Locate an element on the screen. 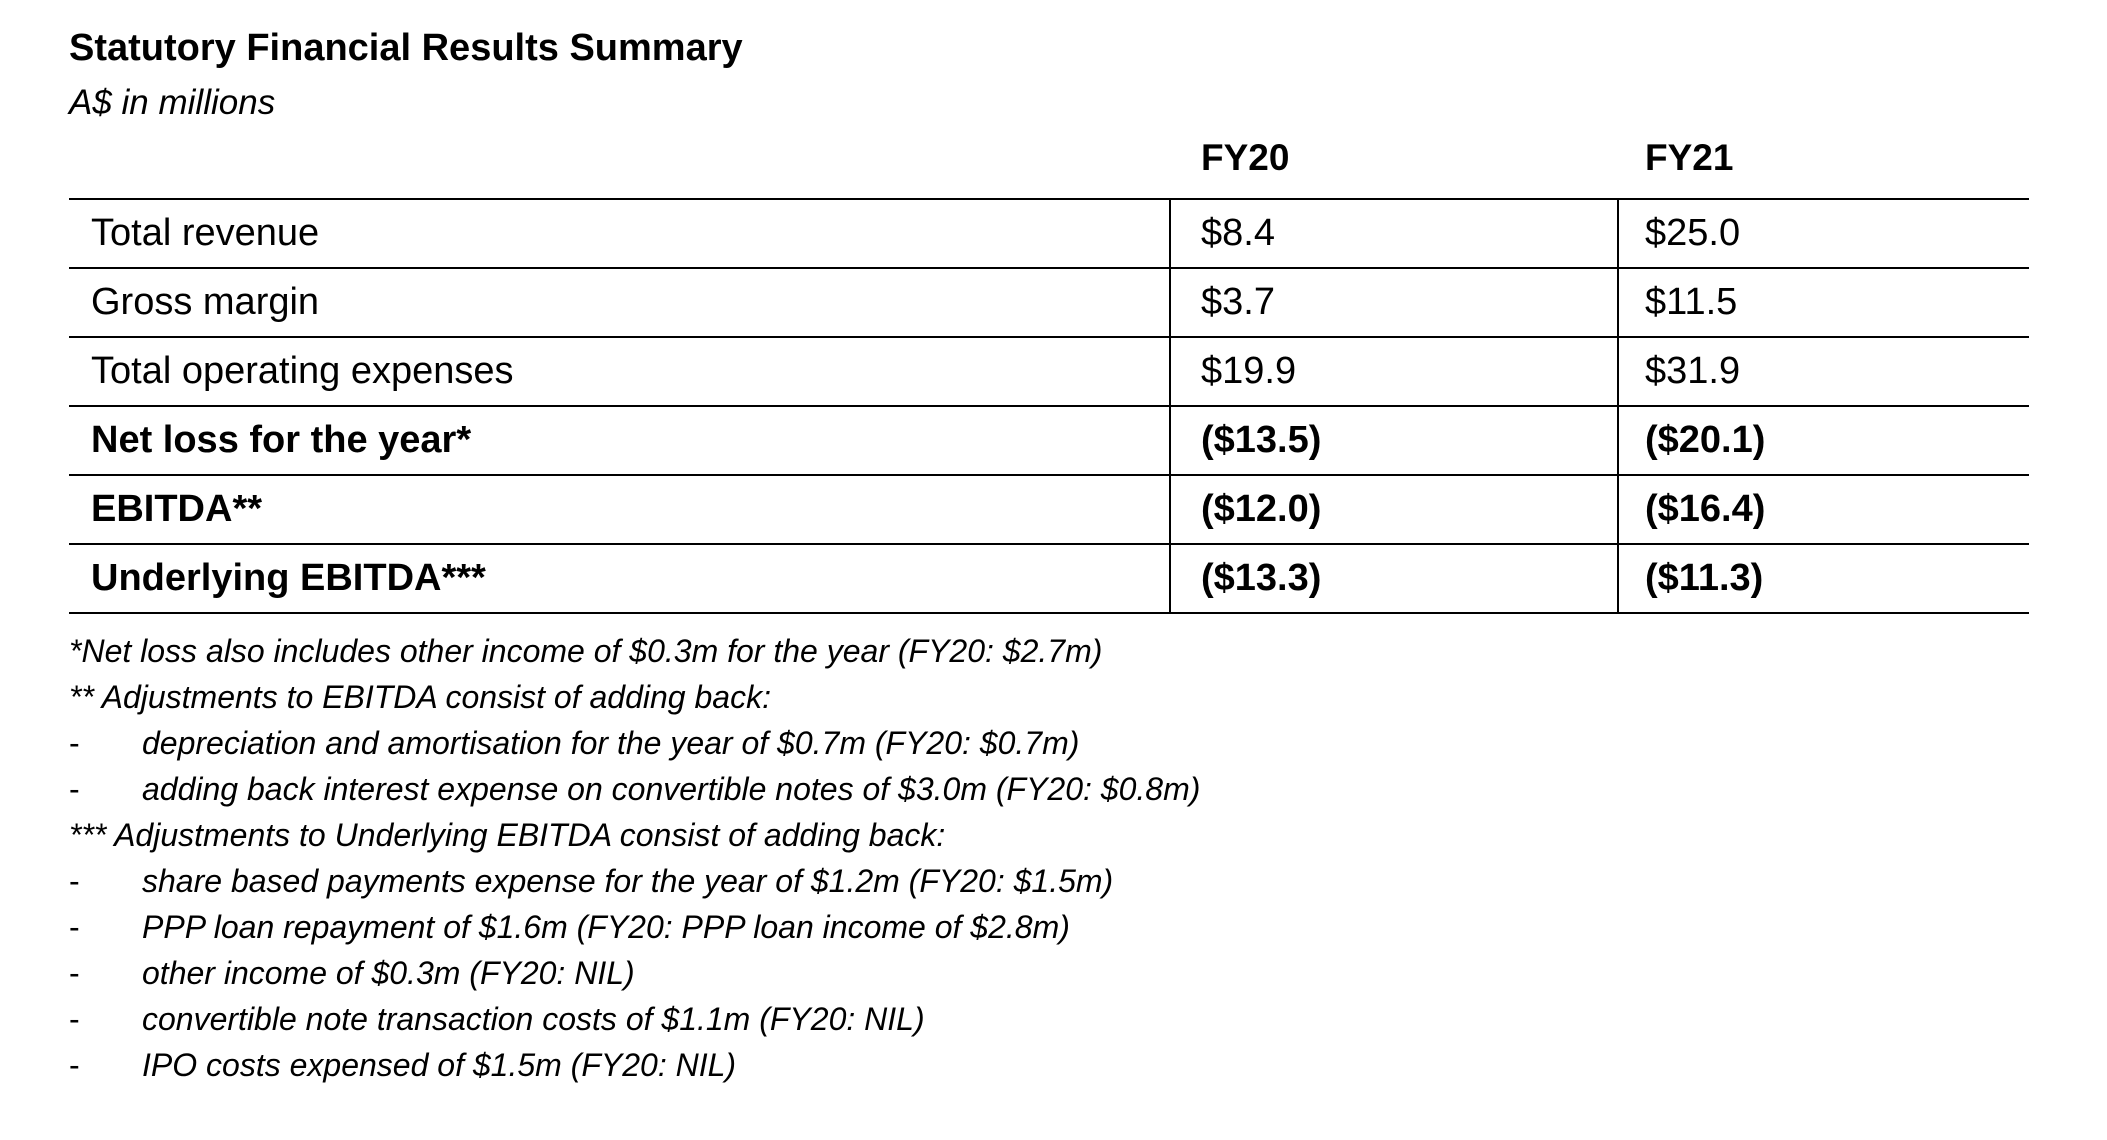 Image resolution: width=2107 pixels, height=1140 pixels. row-label: Gross margin is located at coordinates (205, 302).